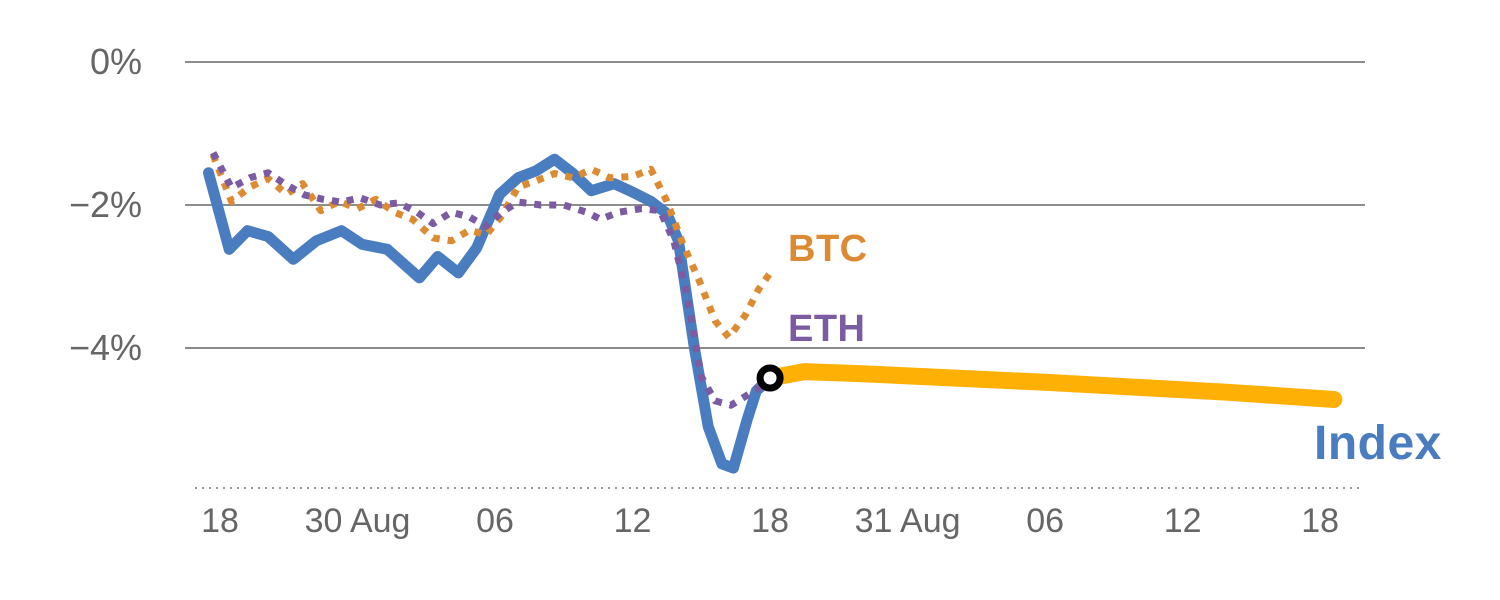  What do you see at coordinates (908, 521) in the screenshot?
I see `x-tick-label: 31 Aug` at bounding box center [908, 521].